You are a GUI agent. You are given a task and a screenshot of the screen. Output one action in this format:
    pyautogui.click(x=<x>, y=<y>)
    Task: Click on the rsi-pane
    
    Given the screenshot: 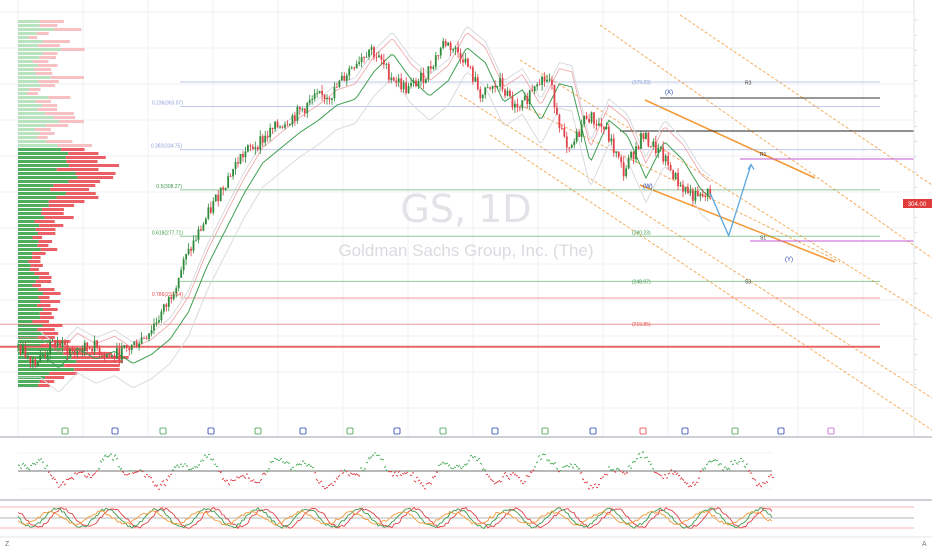 What is the action you would take?
    pyautogui.click(x=396, y=470)
    